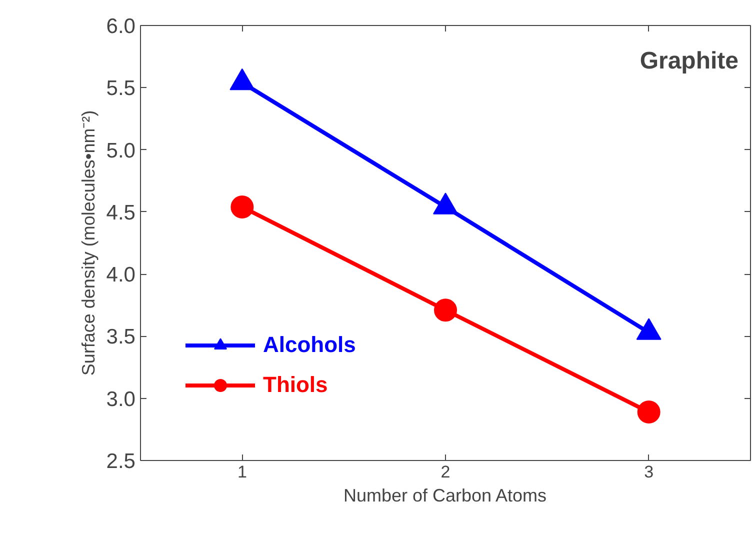 The width and height of the screenshot is (754, 552). I want to click on y-tick-label: 5.0, so click(121, 150).